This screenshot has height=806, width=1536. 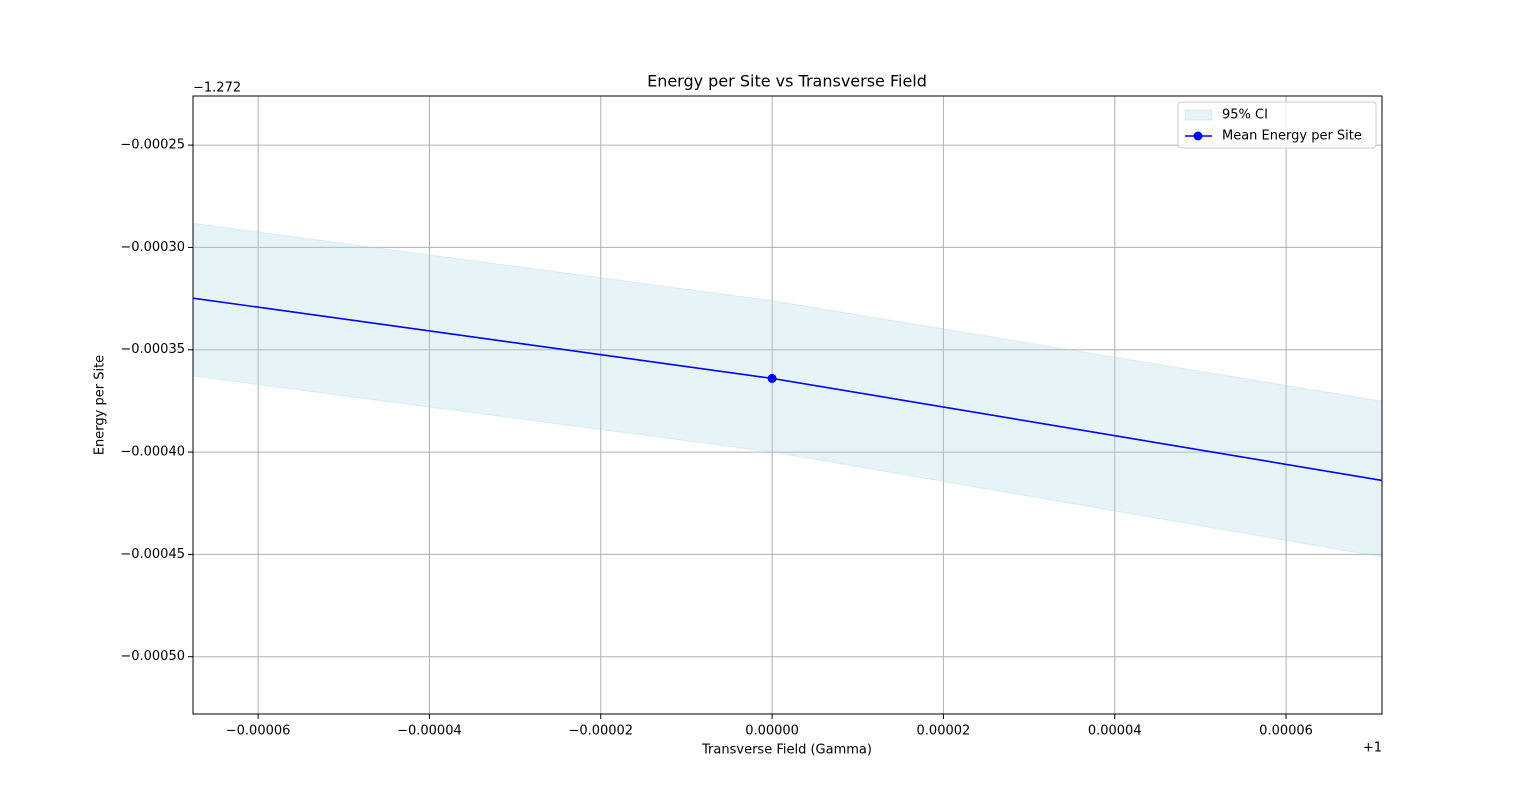 What do you see at coordinates (944, 731) in the screenshot?
I see `x-tick-label: 0.00002` at bounding box center [944, 731].